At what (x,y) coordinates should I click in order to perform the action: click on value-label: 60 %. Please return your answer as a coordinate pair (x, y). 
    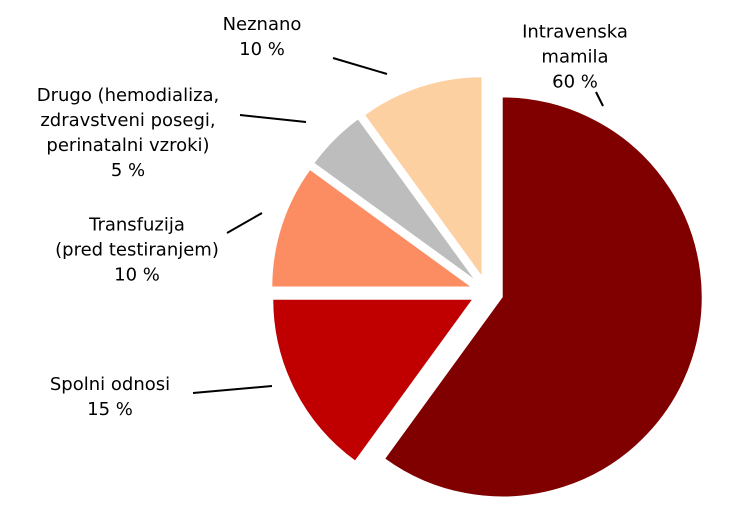
    Looking at the image, I should click on (575, 82).